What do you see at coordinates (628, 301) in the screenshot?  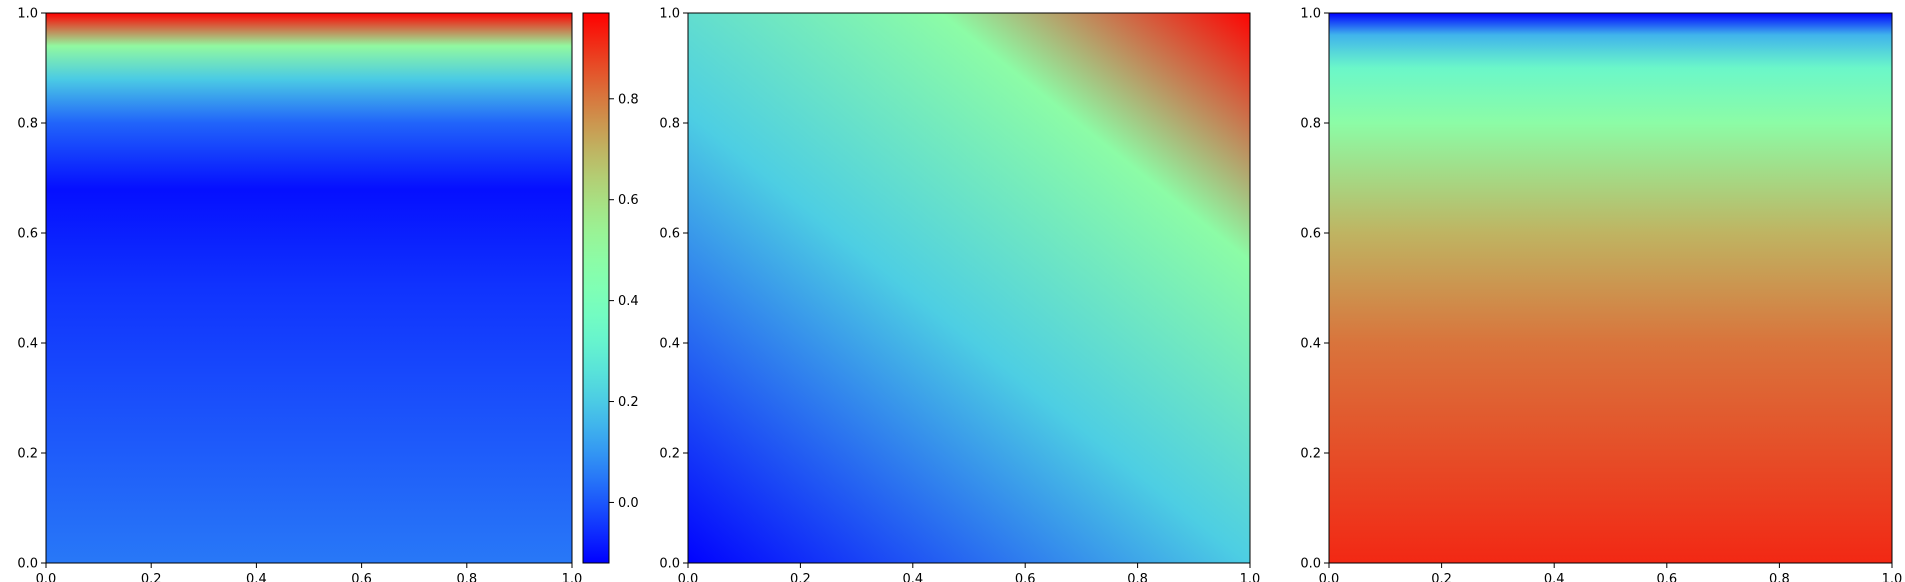 I see `colorbar-tick-label: 0.4` at bounding box center [628, 301].